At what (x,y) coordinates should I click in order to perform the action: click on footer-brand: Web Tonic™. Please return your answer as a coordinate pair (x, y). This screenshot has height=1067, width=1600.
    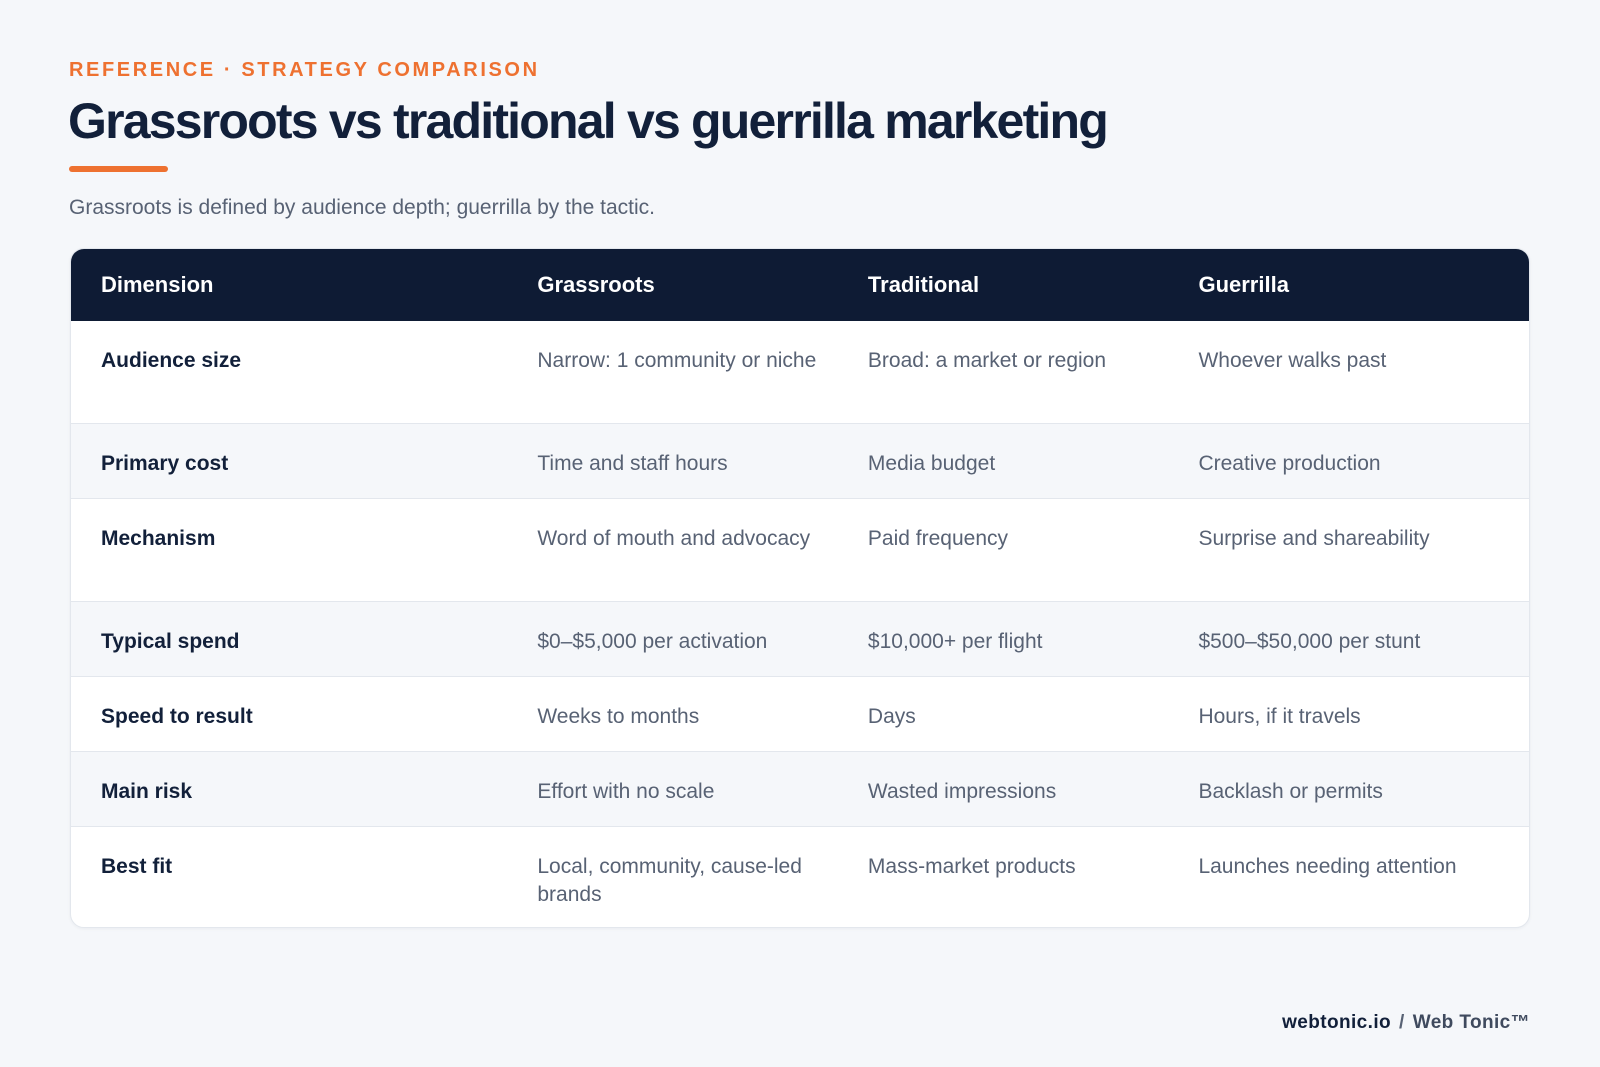
    Looking at the image, I should click on (1471, 1022).